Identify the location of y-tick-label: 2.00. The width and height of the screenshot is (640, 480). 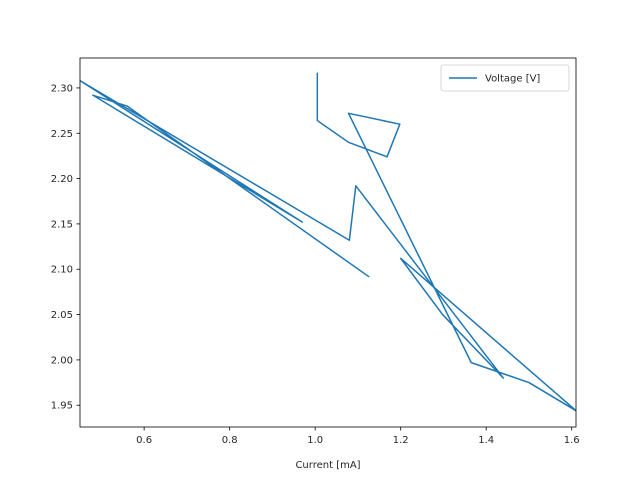
(62, 360).